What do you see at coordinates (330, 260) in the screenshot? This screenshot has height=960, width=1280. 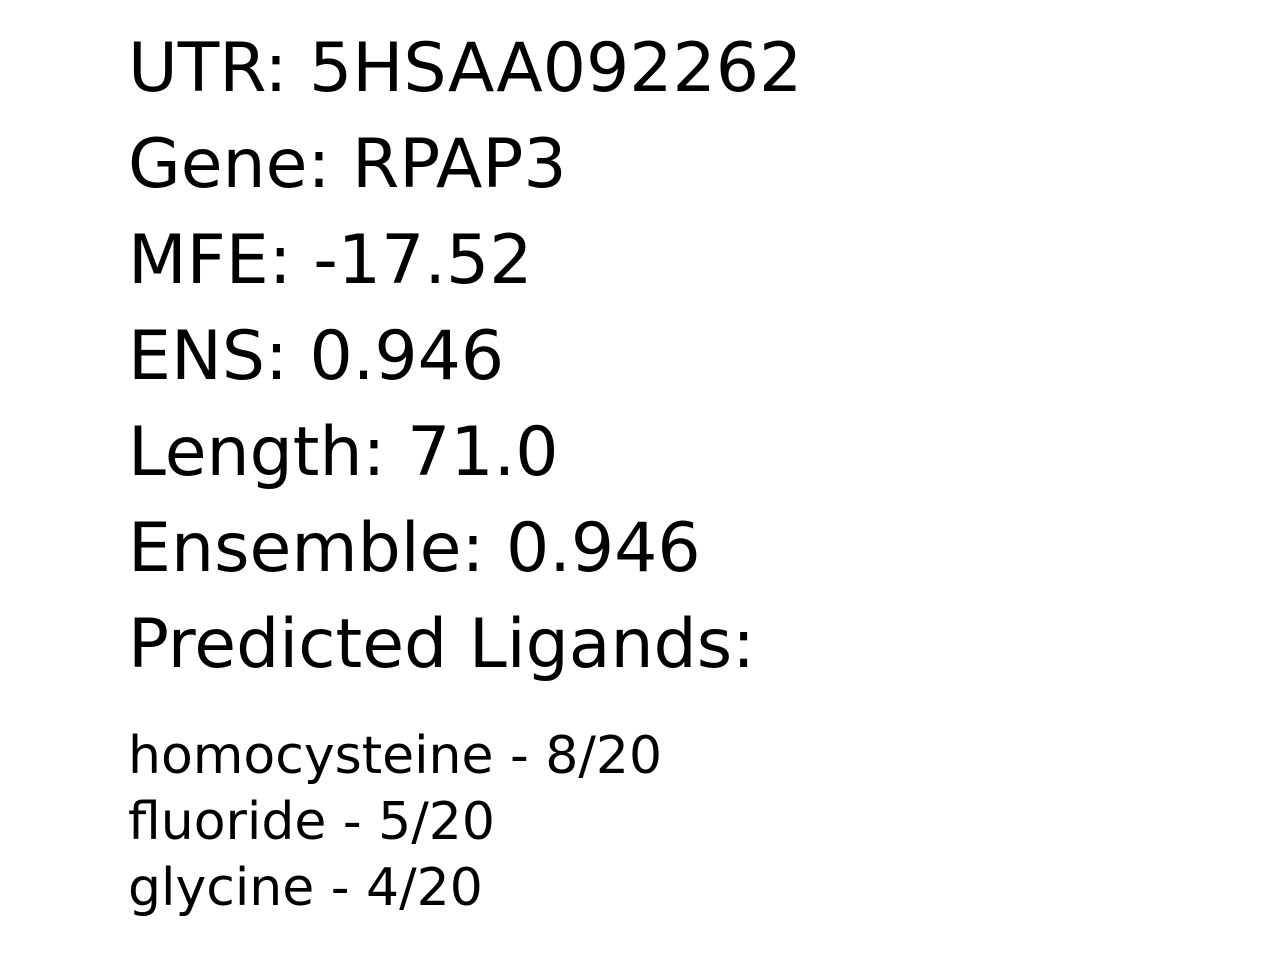 I see `mfe-line: MFE: -17.52` at bounding box center [330, 260].